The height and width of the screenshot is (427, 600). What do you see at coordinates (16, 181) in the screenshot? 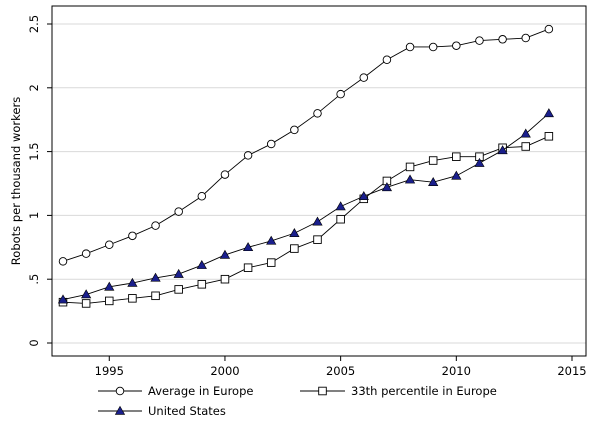
I see `y-axis-title: Robots per thousand workers` at bounding box center [16, 181].